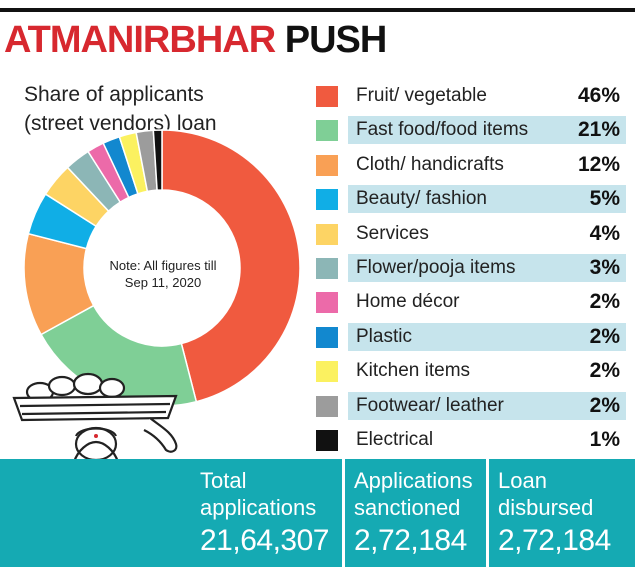 This screenshot has height=567, width=635. I want to click on legend-item: Plastic 2%, so click(469, 337).